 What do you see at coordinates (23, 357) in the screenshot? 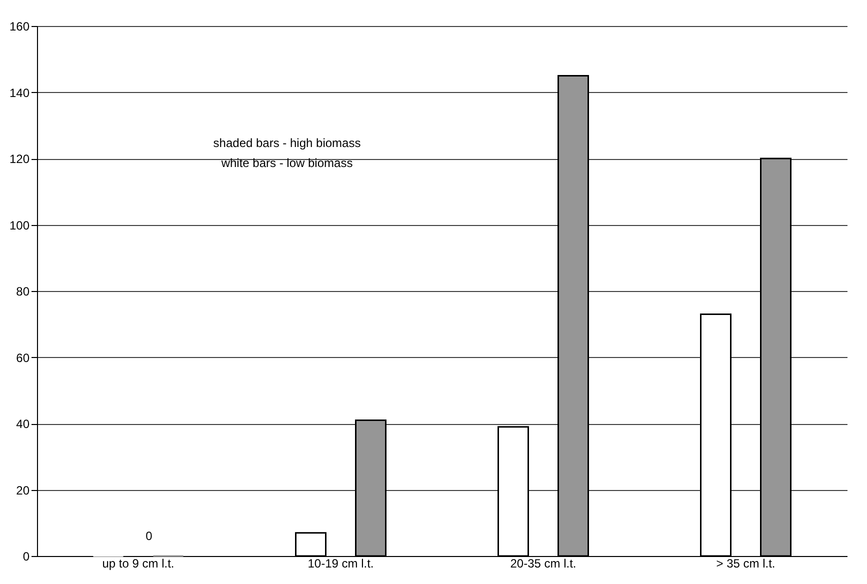
I see `y-tick-label: 60` at bounding box center [23, 357].